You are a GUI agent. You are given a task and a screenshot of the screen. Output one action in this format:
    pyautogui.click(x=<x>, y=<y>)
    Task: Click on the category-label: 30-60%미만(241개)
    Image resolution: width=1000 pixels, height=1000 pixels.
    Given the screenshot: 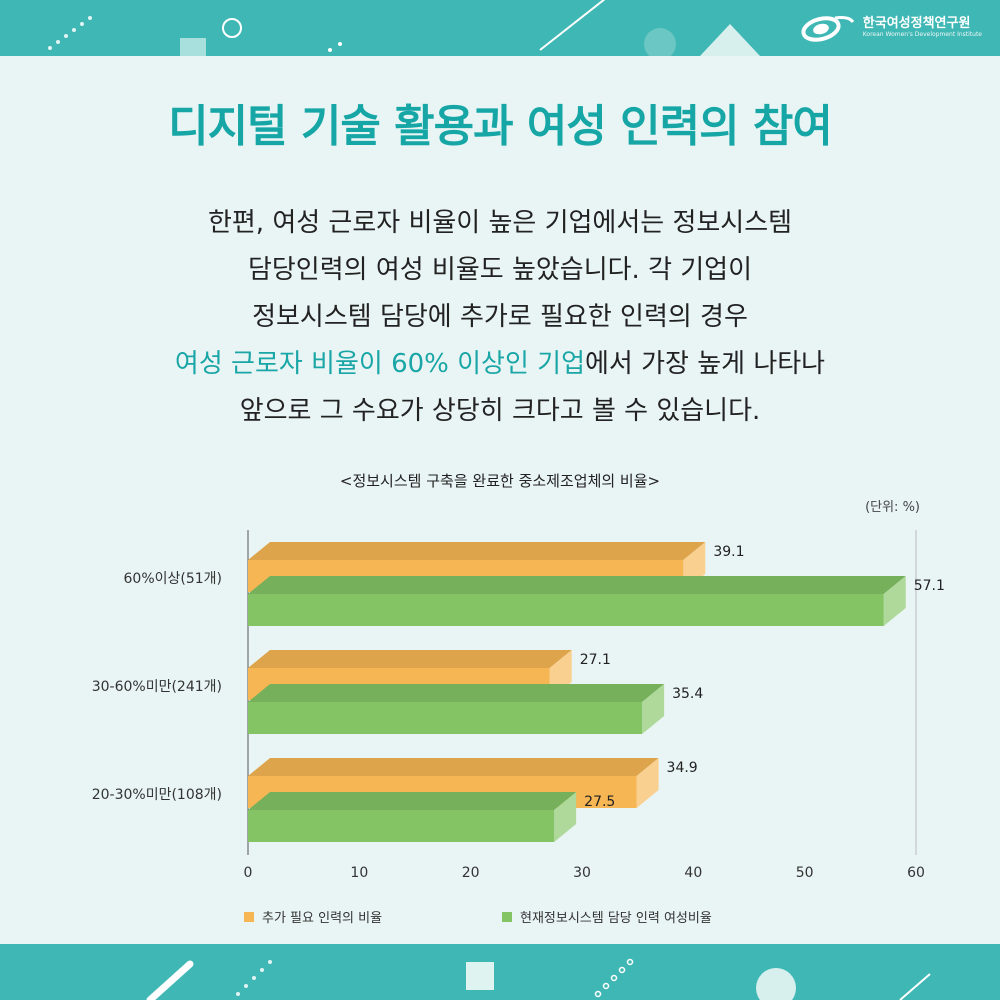 What is the action you would take?
    pyautogui.click(x=157, y=687)
    